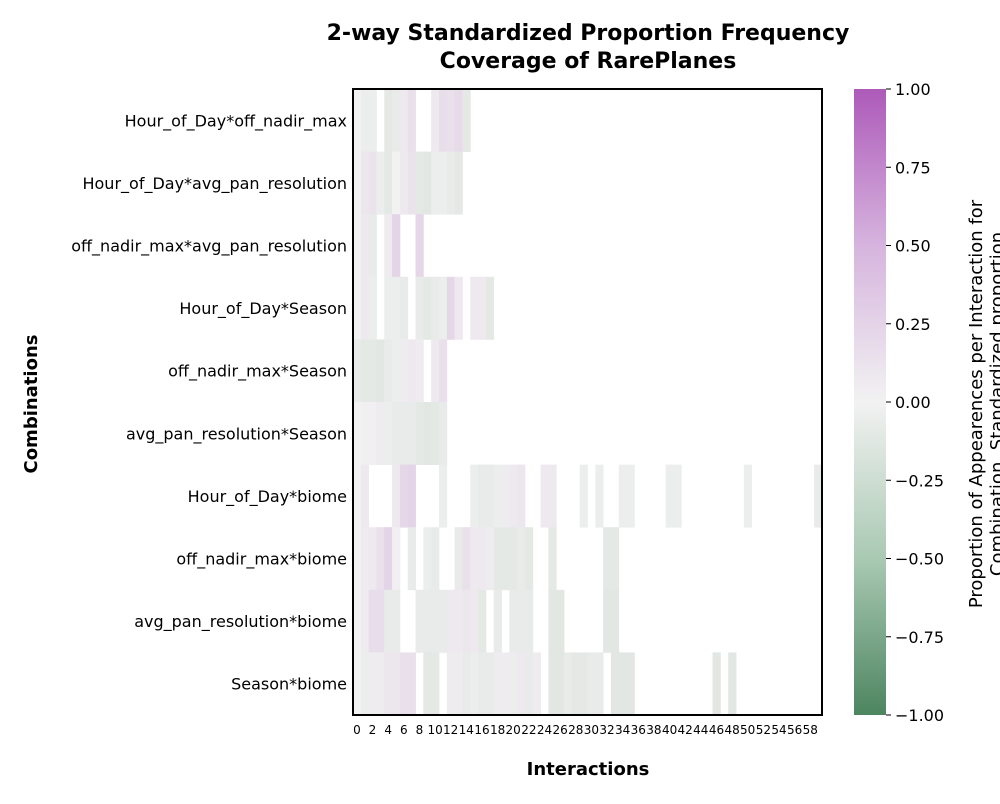 This screenshot has height=804, width=1000. What do you see at coordinates (913, 89) in the screenshot?
I see `colorbar-tick-label: 1.00` at bounding box center [913, 89].